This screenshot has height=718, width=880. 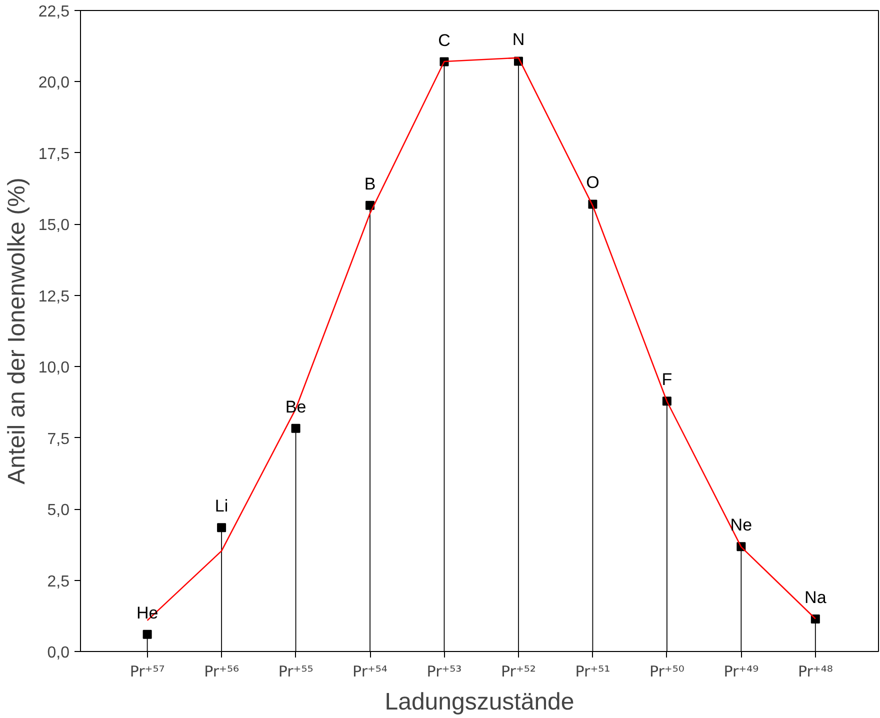 What do you see at coordinates (58, 439) in the screenshot?
I see `y-tick-label: 7,5` at bounding box center [58, 439].